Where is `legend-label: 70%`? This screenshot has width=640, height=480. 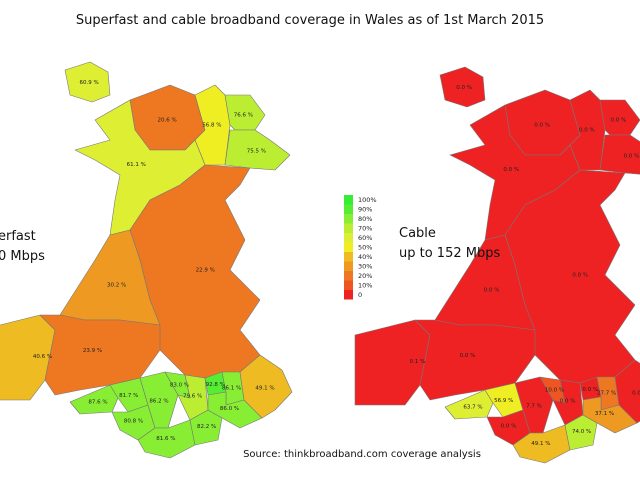 legend-label: 70% is located at coordinates (365, 229).